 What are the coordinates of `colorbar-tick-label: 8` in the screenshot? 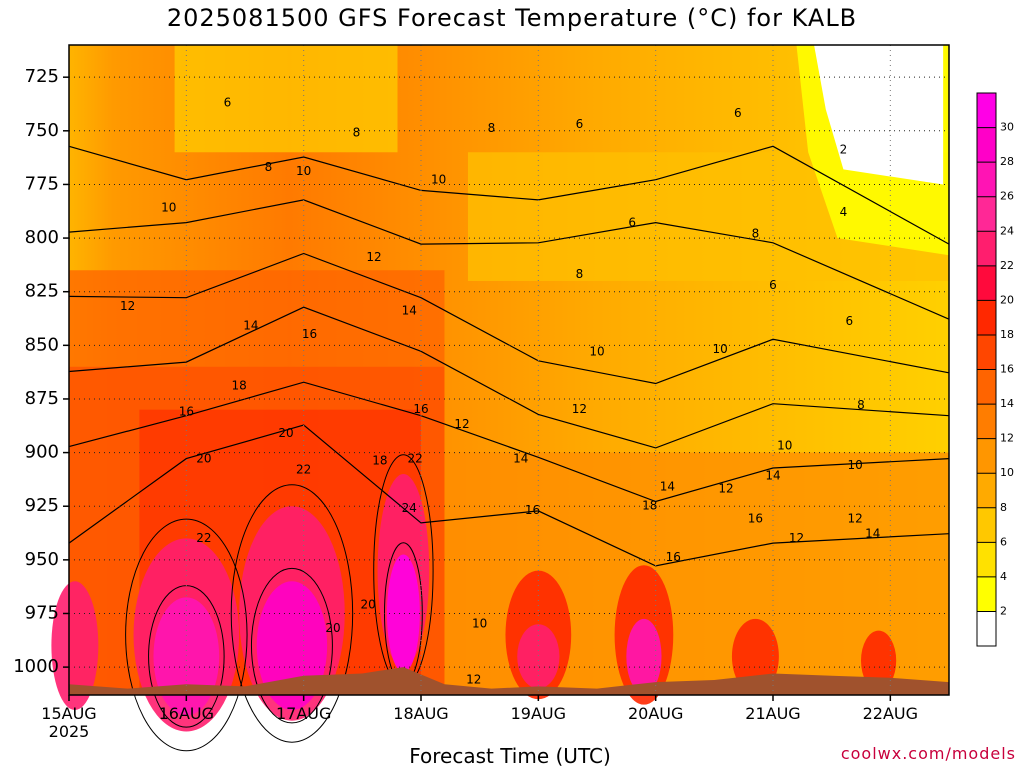 It's located at (1003, 507).